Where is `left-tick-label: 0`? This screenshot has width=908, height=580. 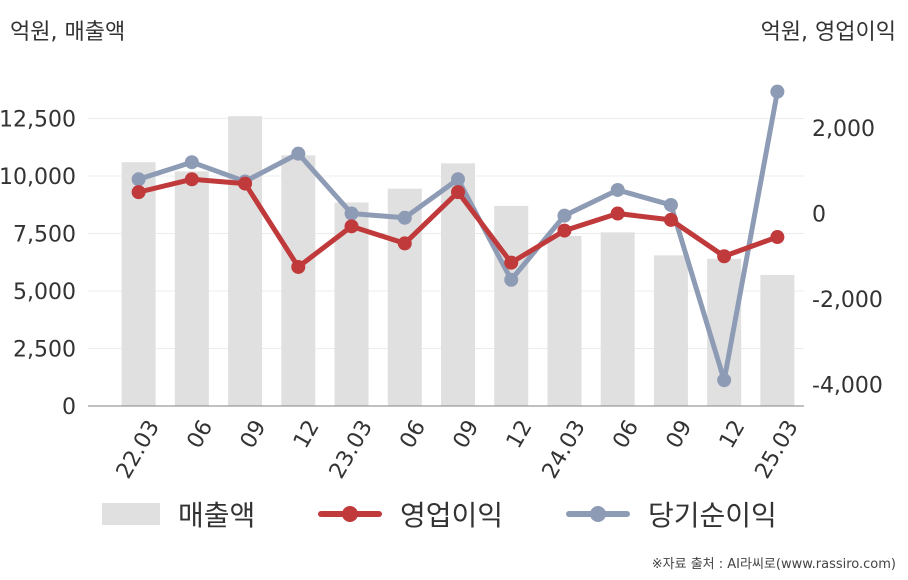
left-tick-label: 0 is located at coordinates (69, 407).